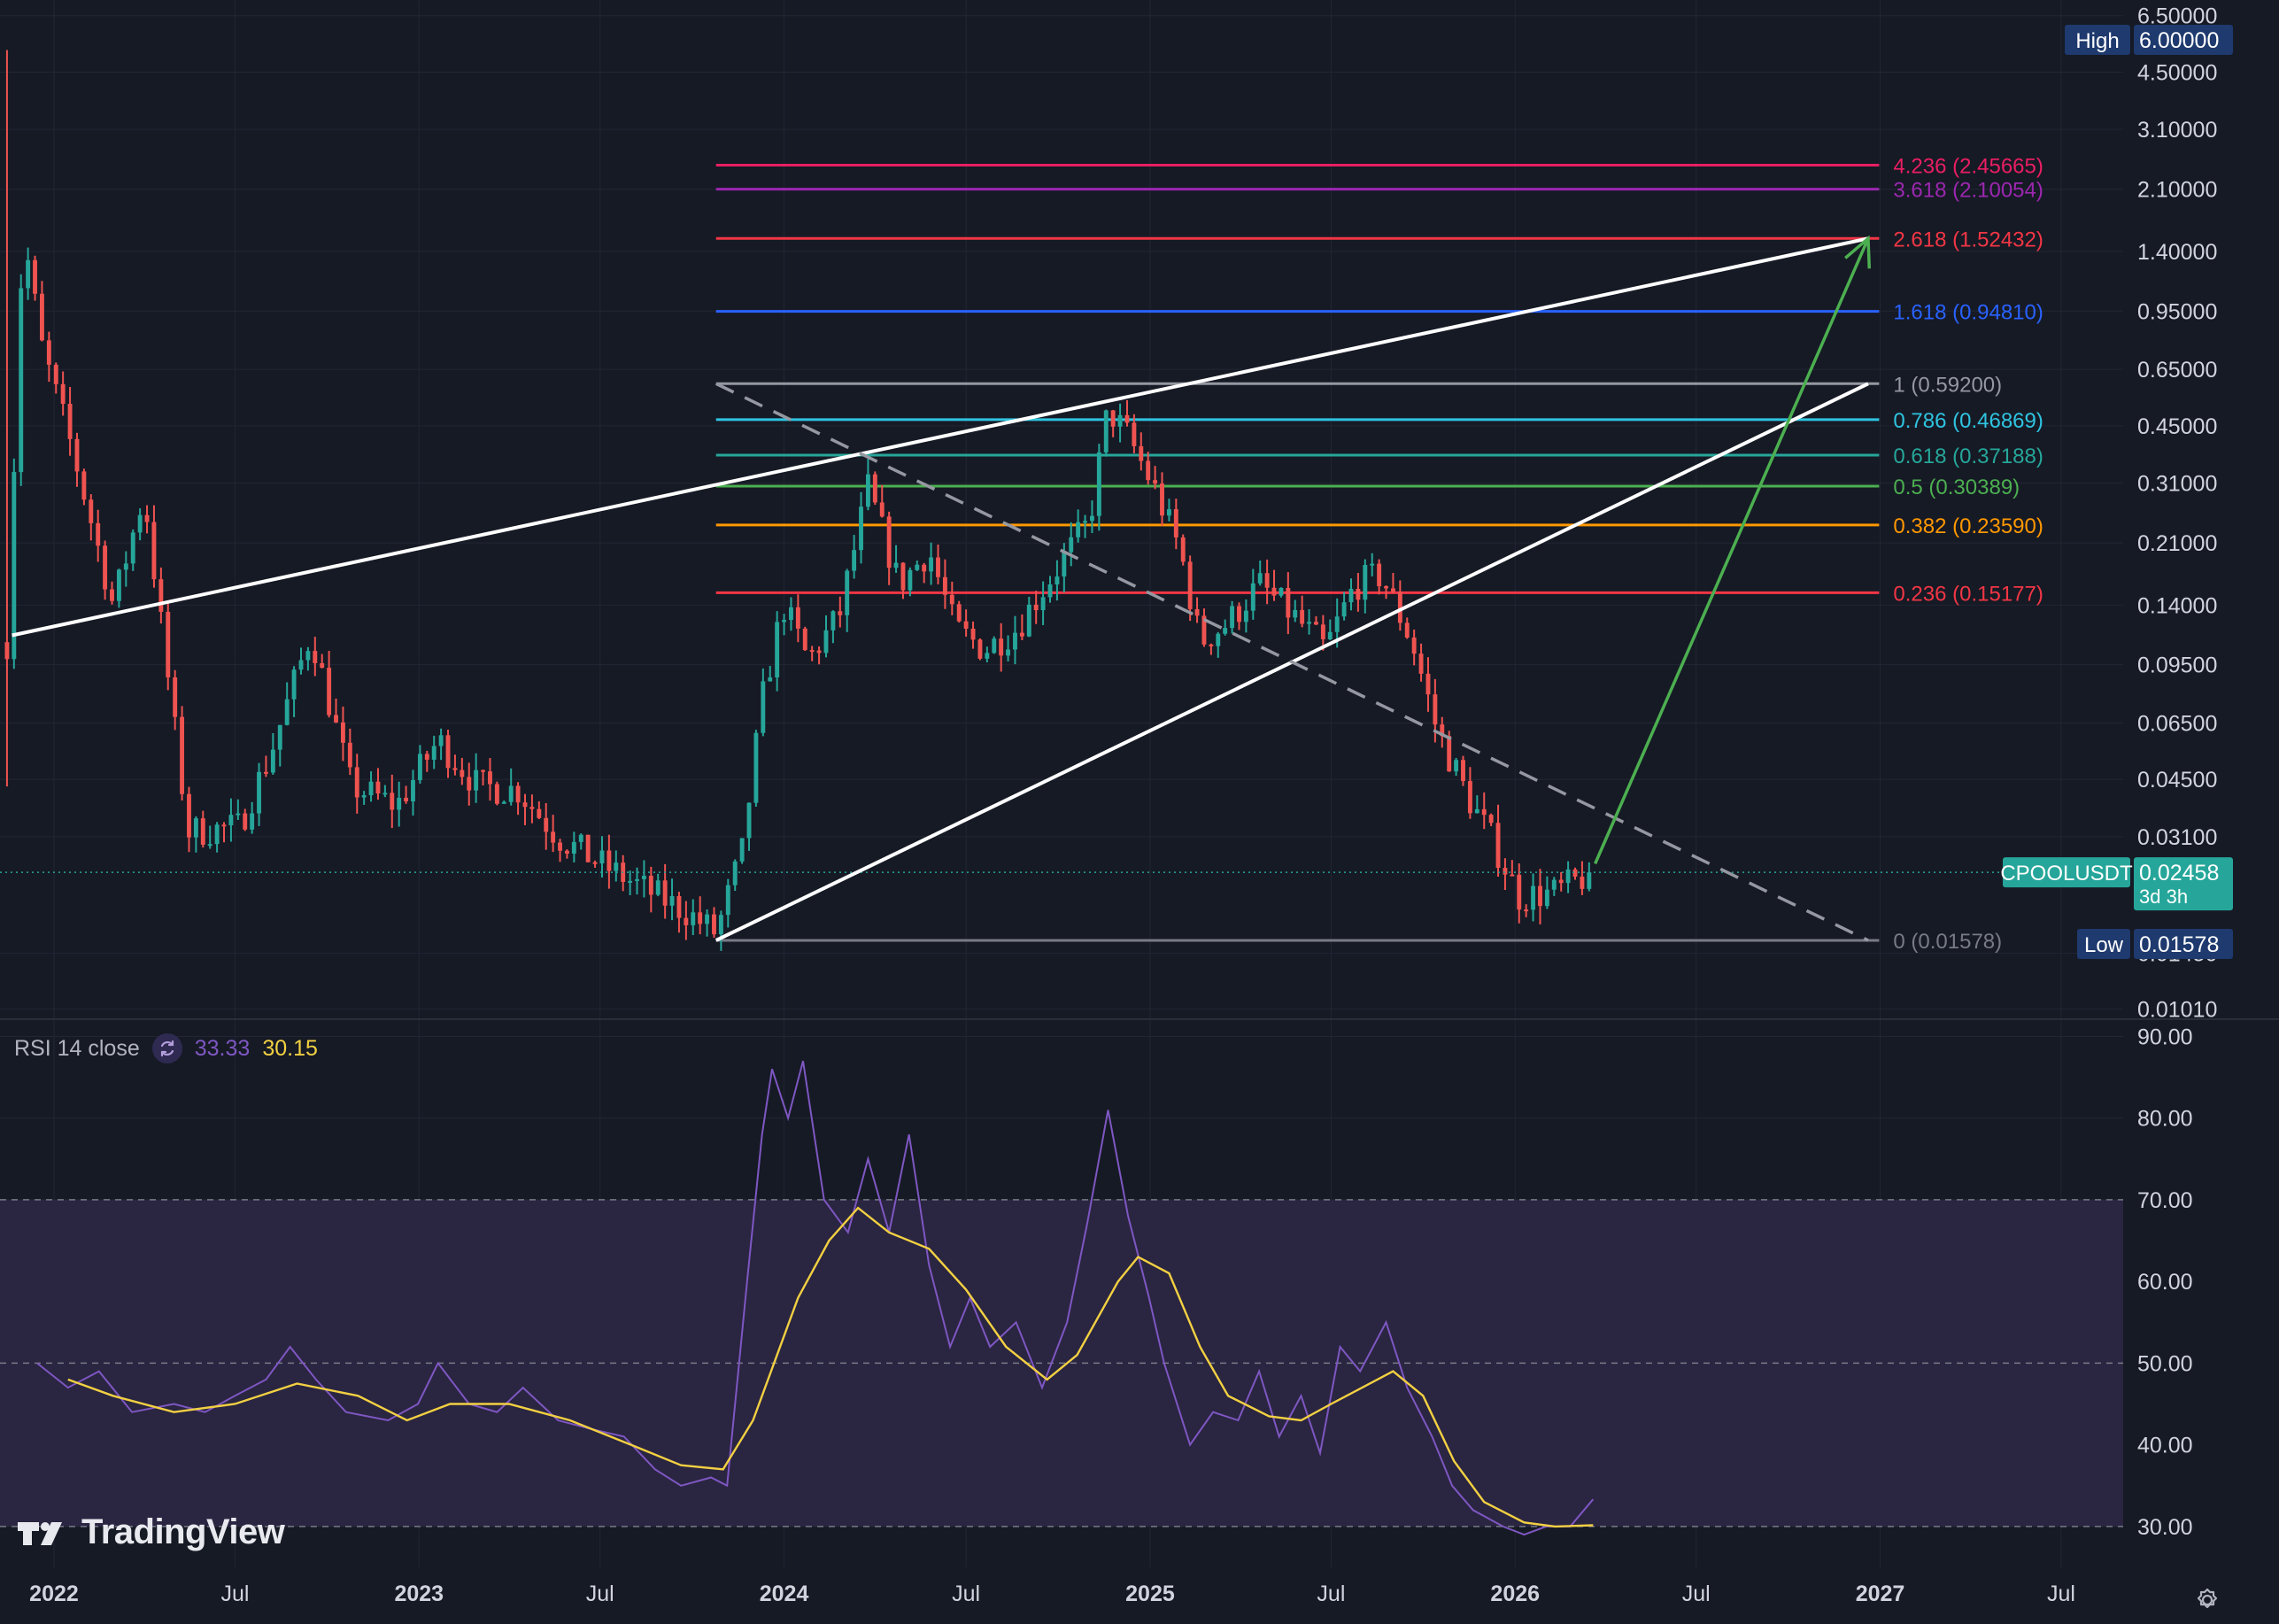 This screenshot has width=2279, height=1624. I want to click on rsi-axis-tick: 90.00, so click(2165, 1037).